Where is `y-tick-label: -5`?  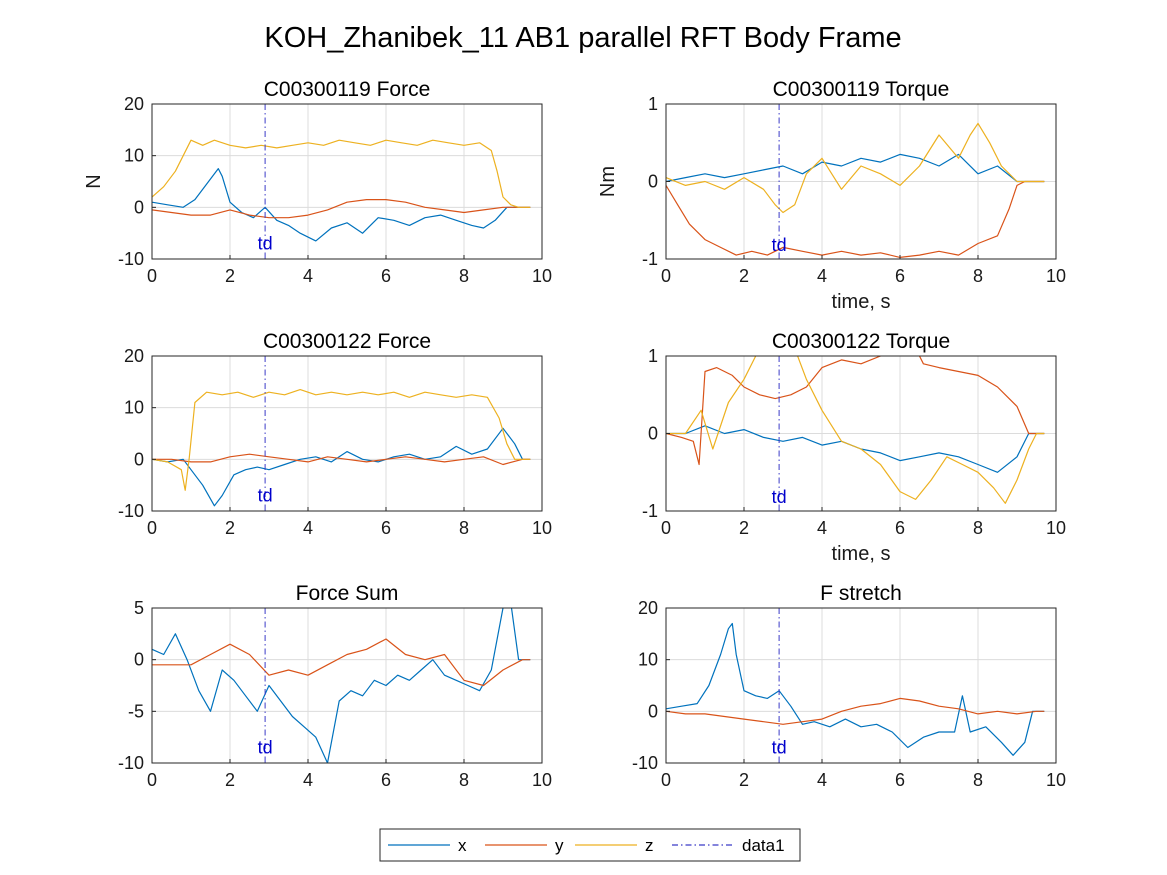 y-tick-label: -5 is located at coordinates (136, 711).